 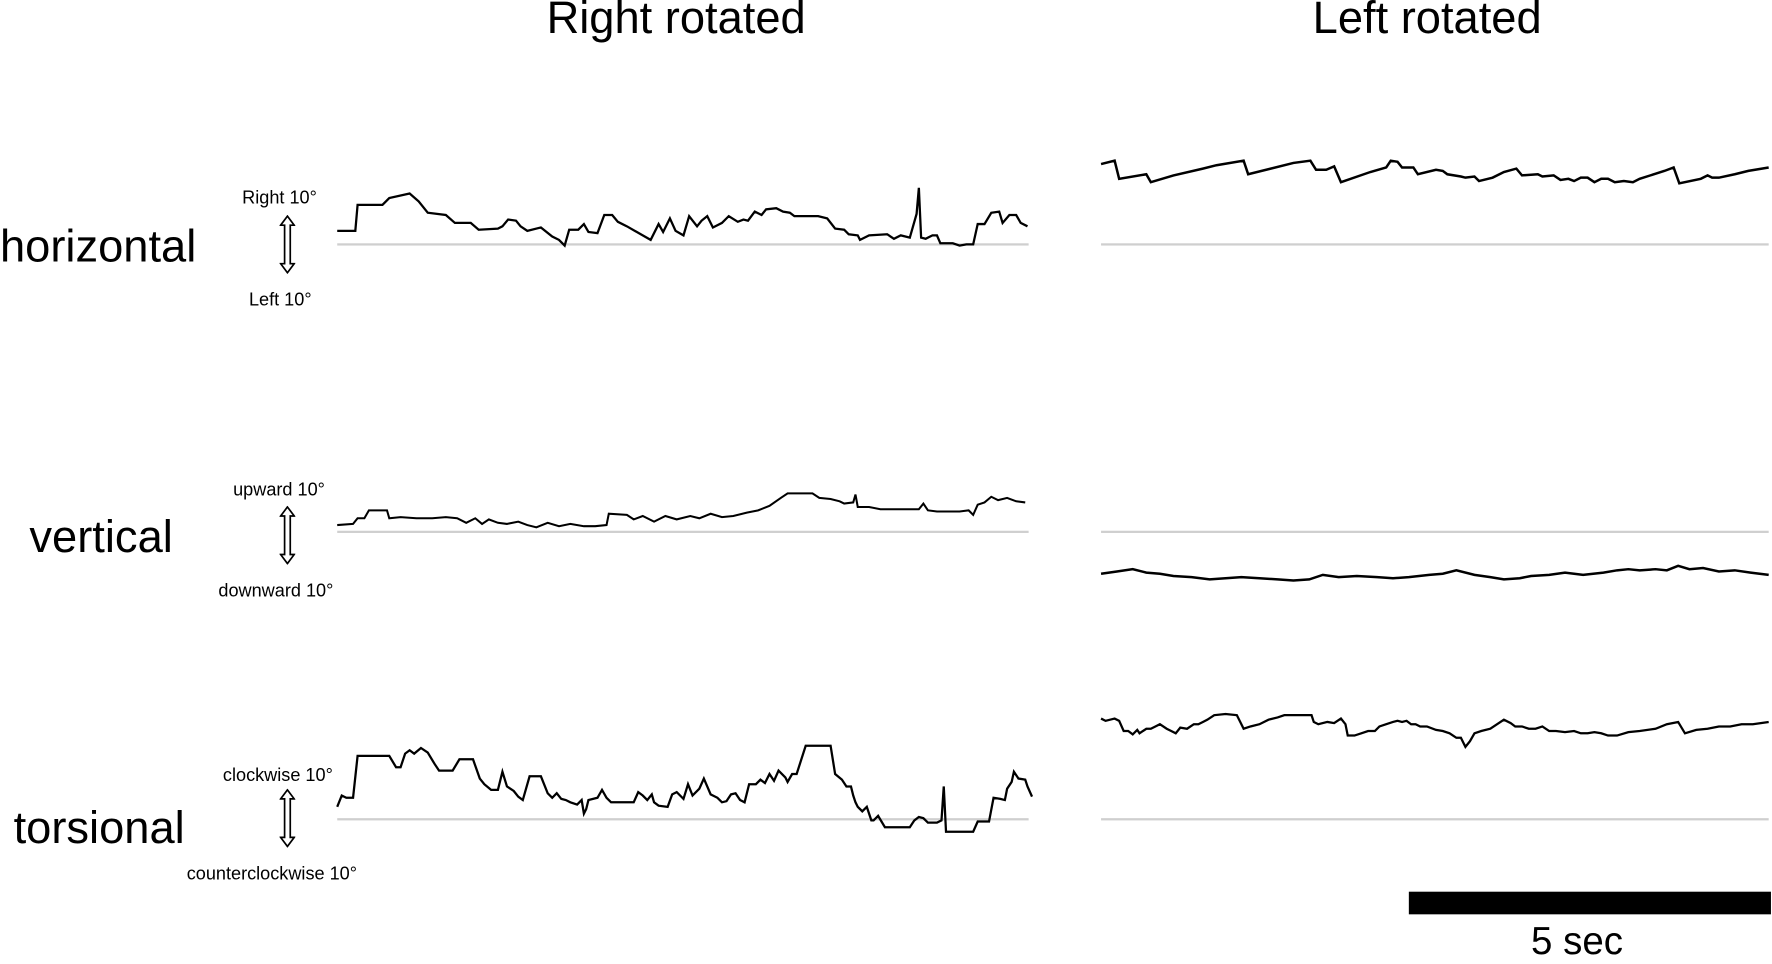 I want to click on row-label-torsional: torsional, so click(x=99, y=828).